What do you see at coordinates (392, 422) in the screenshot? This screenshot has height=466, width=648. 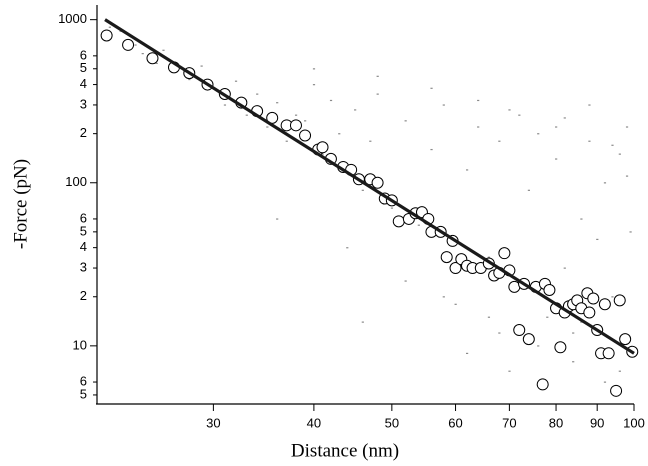 I see `x-tick-label: 50` at bounding box center [392, 422].